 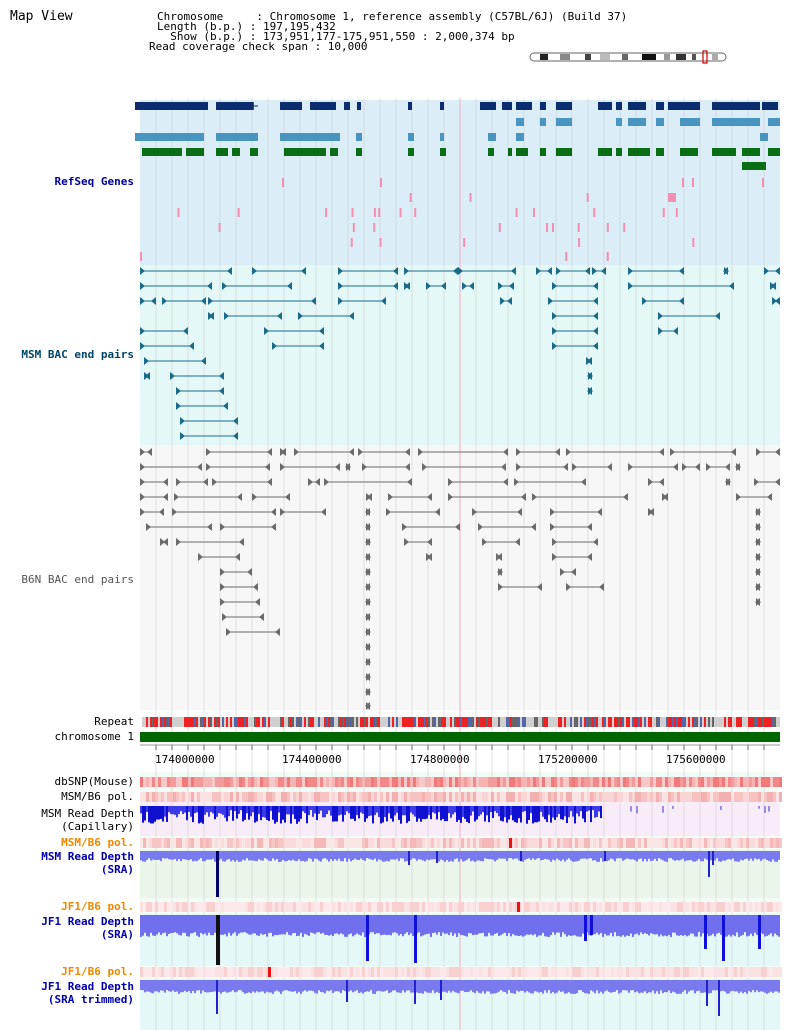 What do you see at coordinates (312, 759) in the screenshot?
I see `axis-tick-label: 174400000` at bounding box center [312, 759].